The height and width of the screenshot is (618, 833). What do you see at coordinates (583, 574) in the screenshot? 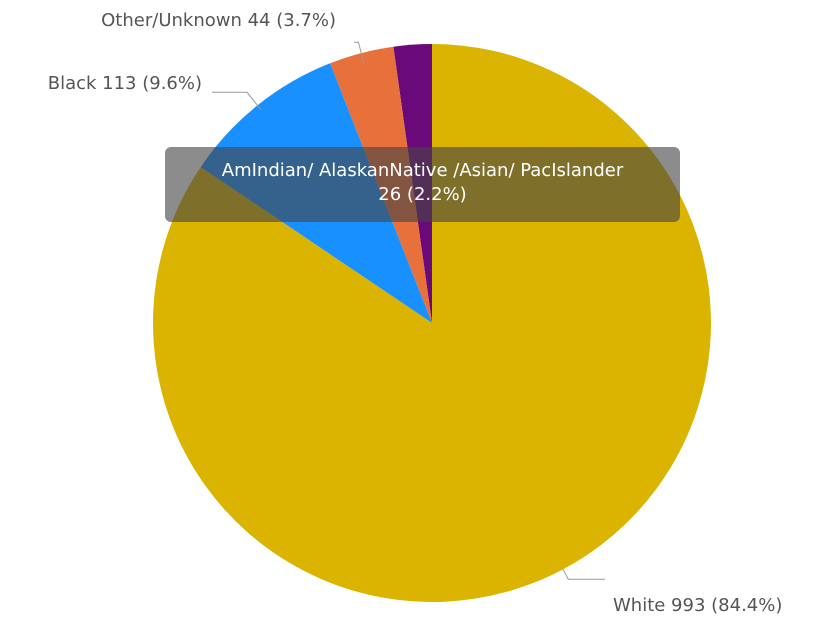
I see `leader-line-white` at bounding box center [583, 574].